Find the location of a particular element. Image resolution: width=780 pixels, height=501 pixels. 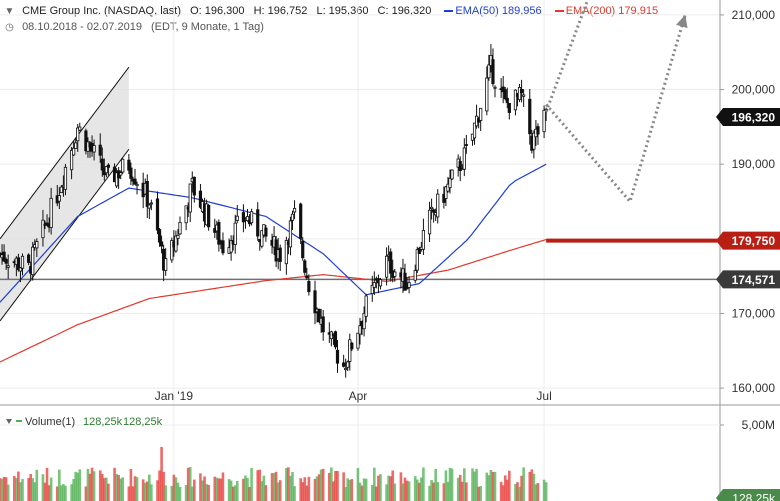

y-tick-label: 200,000 is located at coordinates (754, 90).